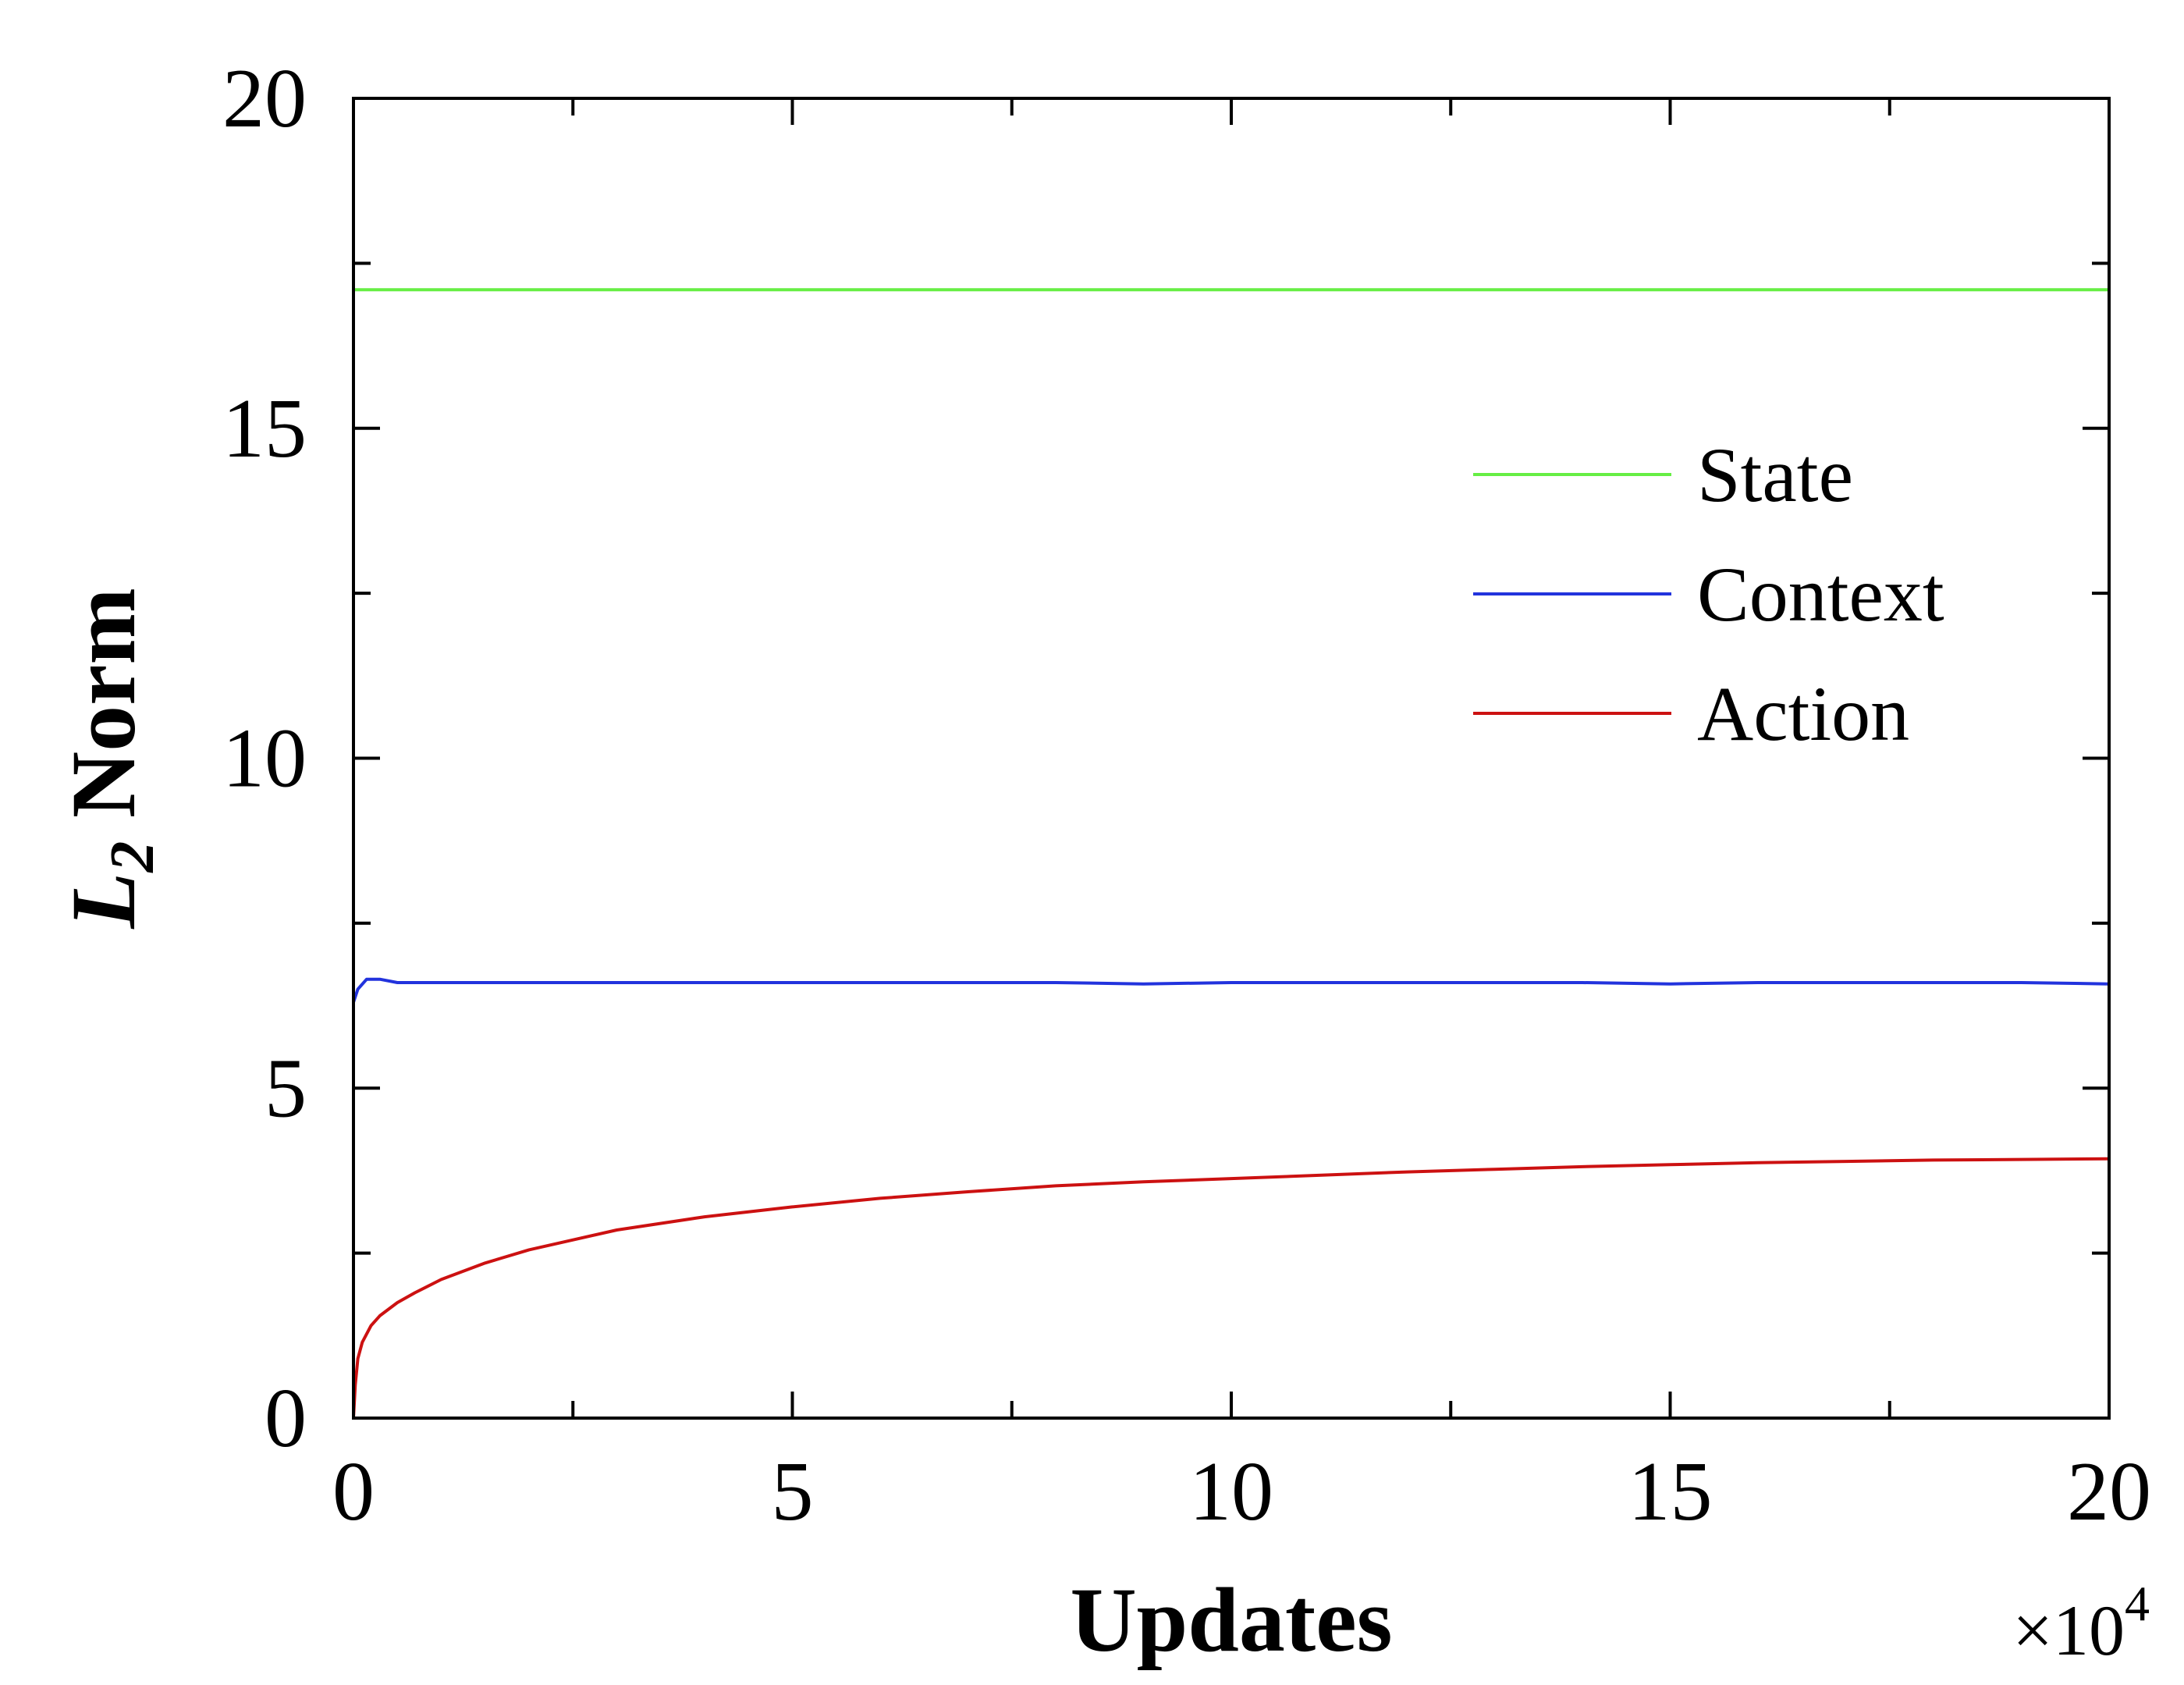 The width and height of the screenshot is (2184, 1685). What do you see at coordinates (1231, 990) in the screenshot?
I see `series-line-context` at bounding box center [1231, 990].